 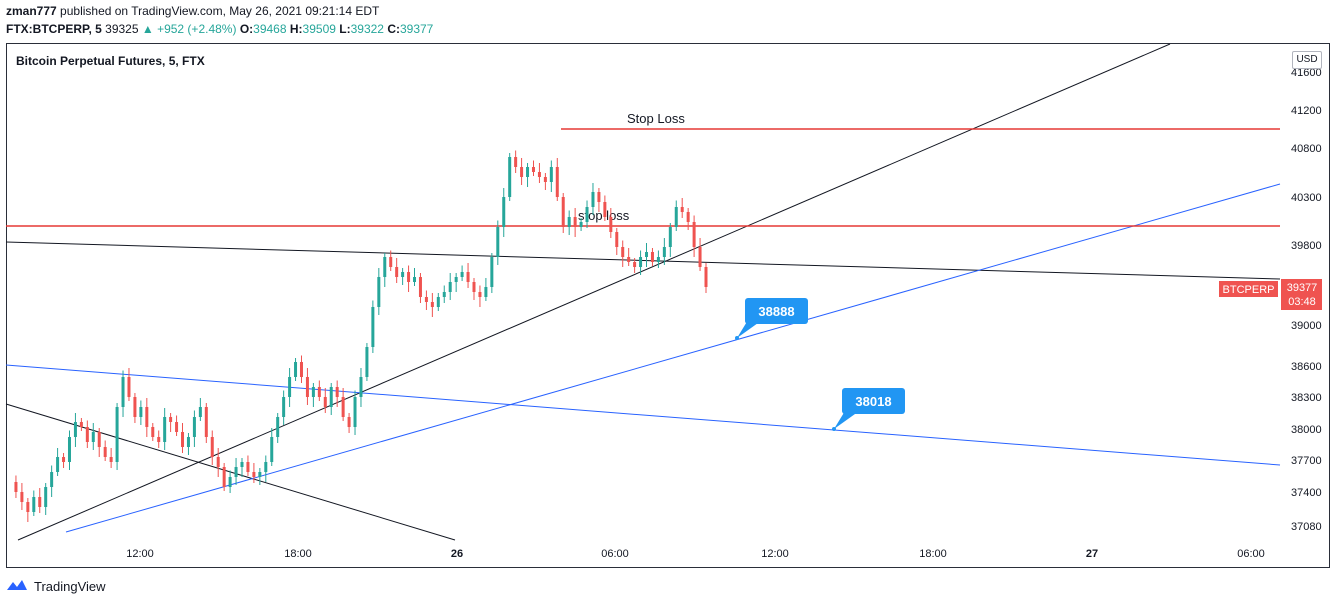 I want to click on last-price-tag: BTCPERP 39377 03:48, so click(x=1270, y=294).